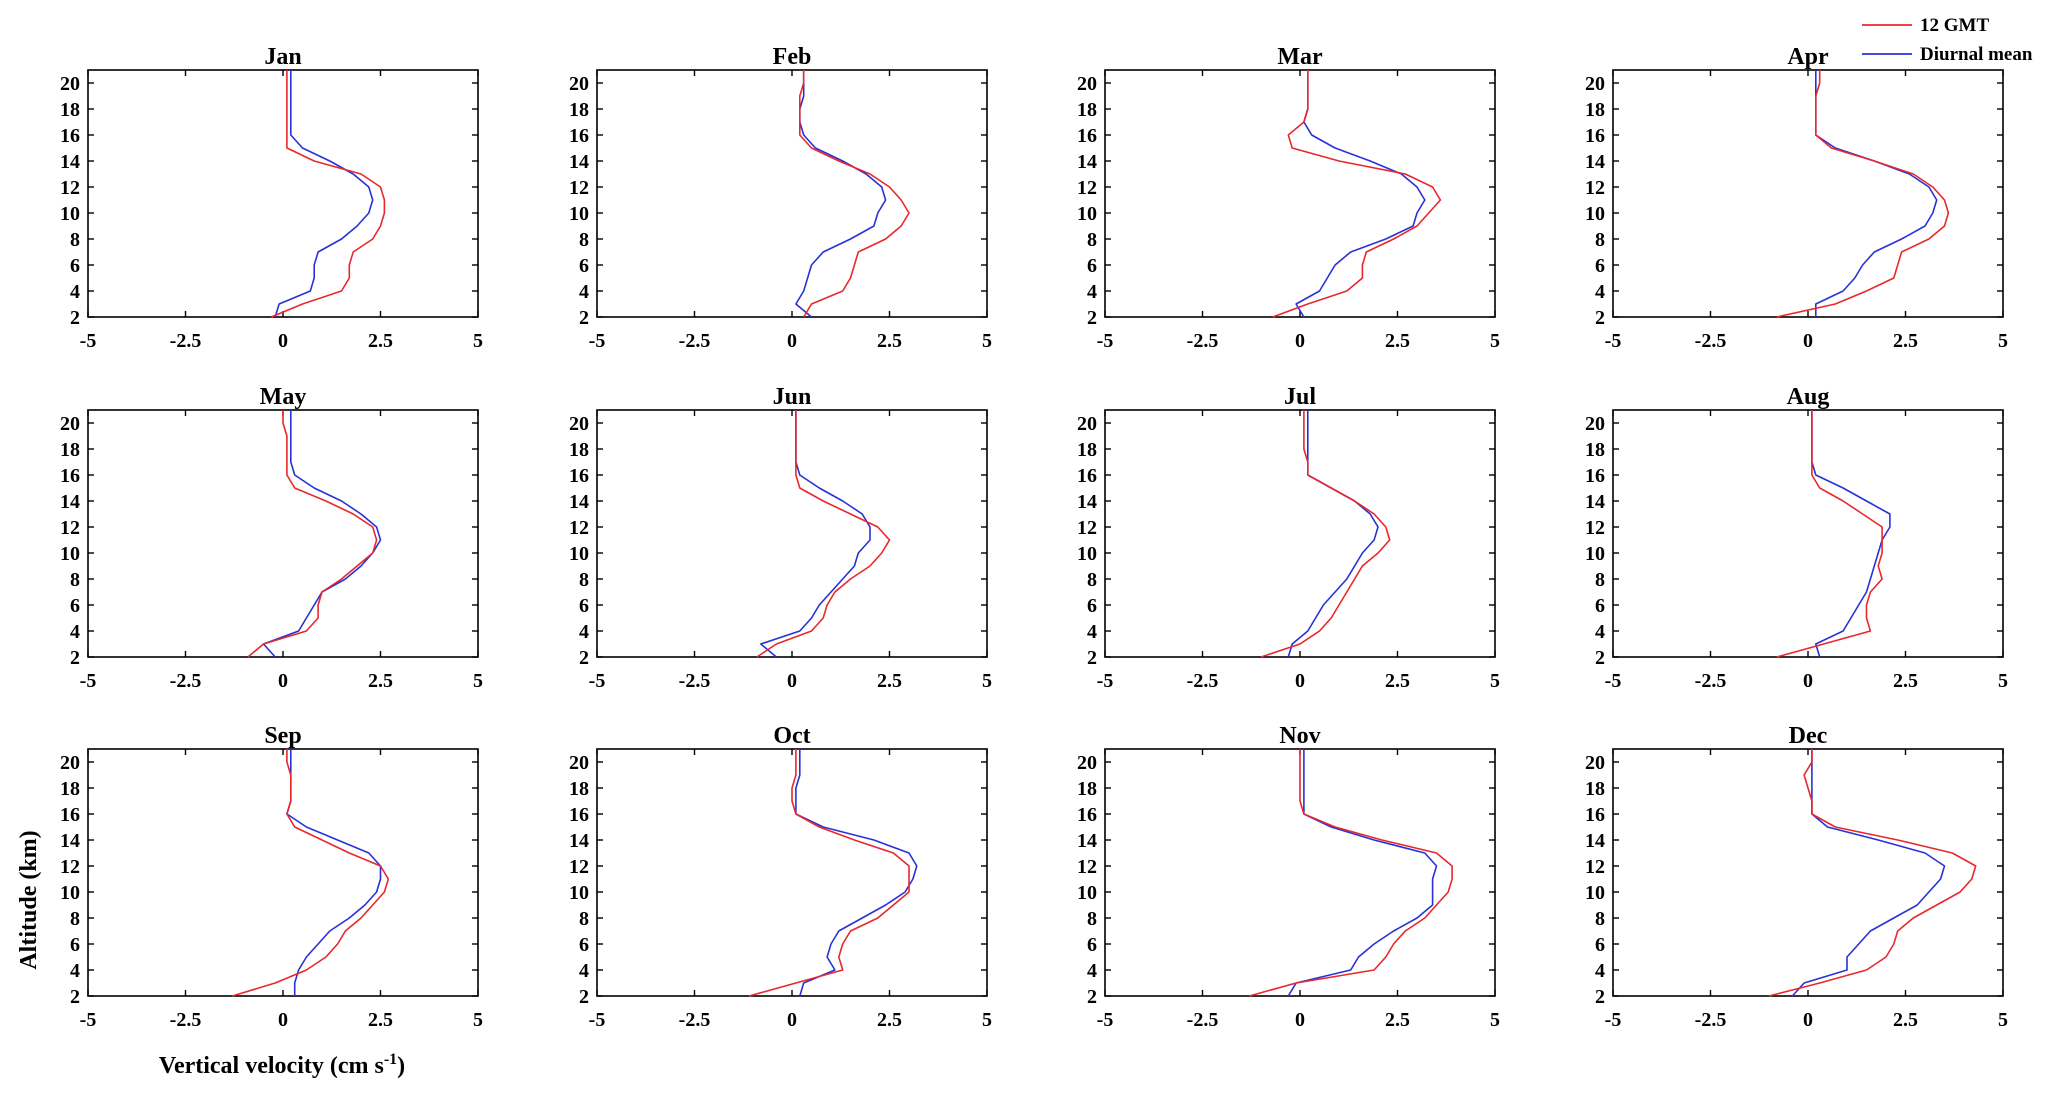  Describe the element at coordinates (1947, 40) in the screenshot. I see `legend: 12 GMT Diurnal mean` at that location.